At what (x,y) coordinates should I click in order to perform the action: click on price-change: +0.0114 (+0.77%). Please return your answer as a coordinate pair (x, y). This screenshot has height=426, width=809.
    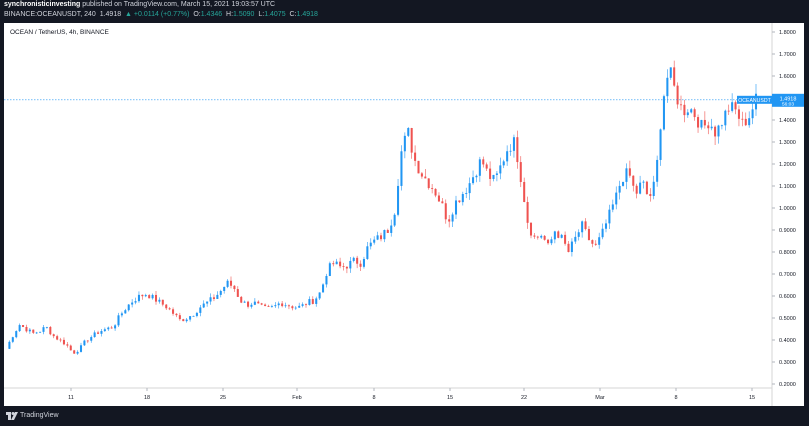
    Looking at the image, I should click on (161, 14).